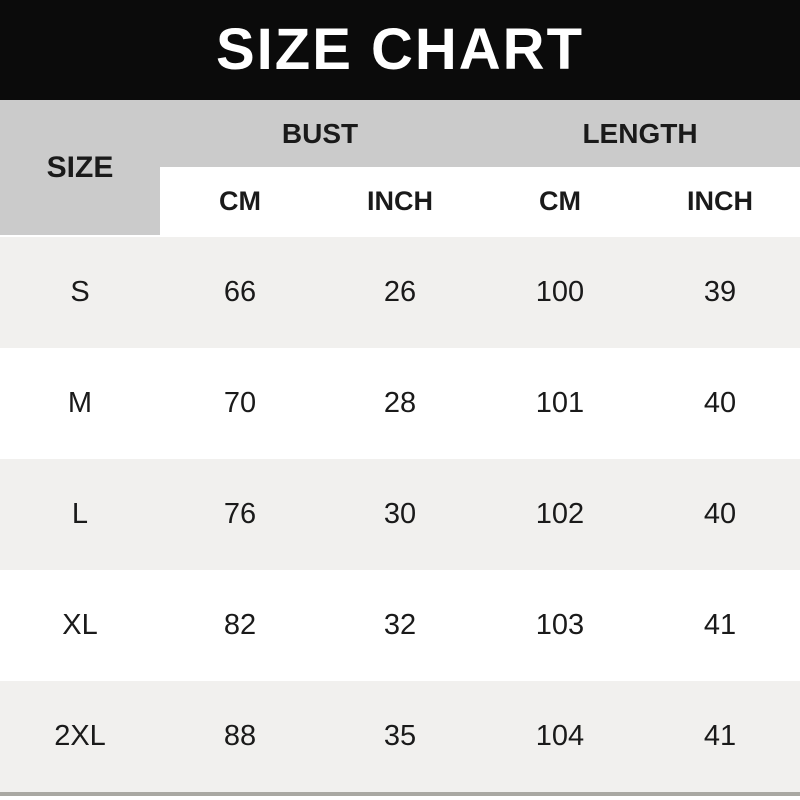 The image size is (800, 800). I want to click on bust-cm-value: 76, so click(240, 514).